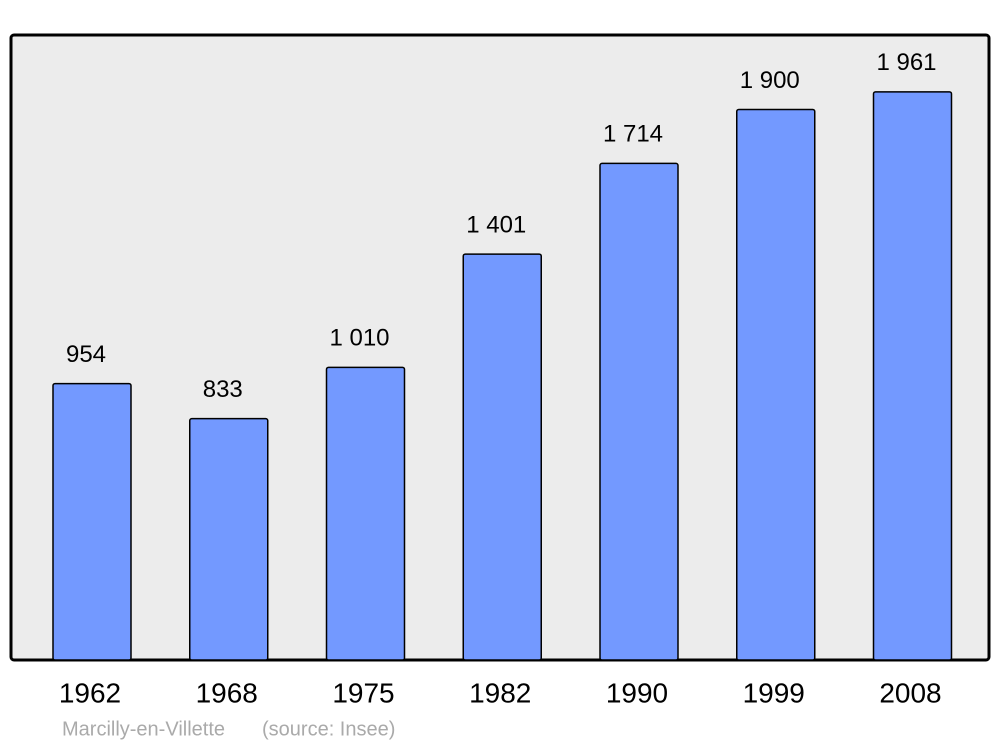  Describe the element at coordinates (86, 354) in the screenshot. I see `value-label: 954` at that location.